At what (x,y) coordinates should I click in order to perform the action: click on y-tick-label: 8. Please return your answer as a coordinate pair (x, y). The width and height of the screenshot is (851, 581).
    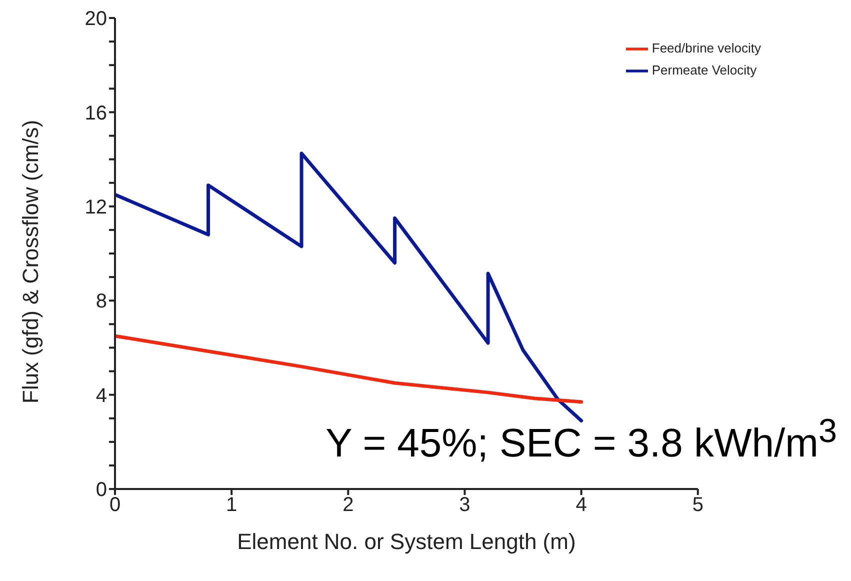
    Looking at the image, I should click on (101, 301).